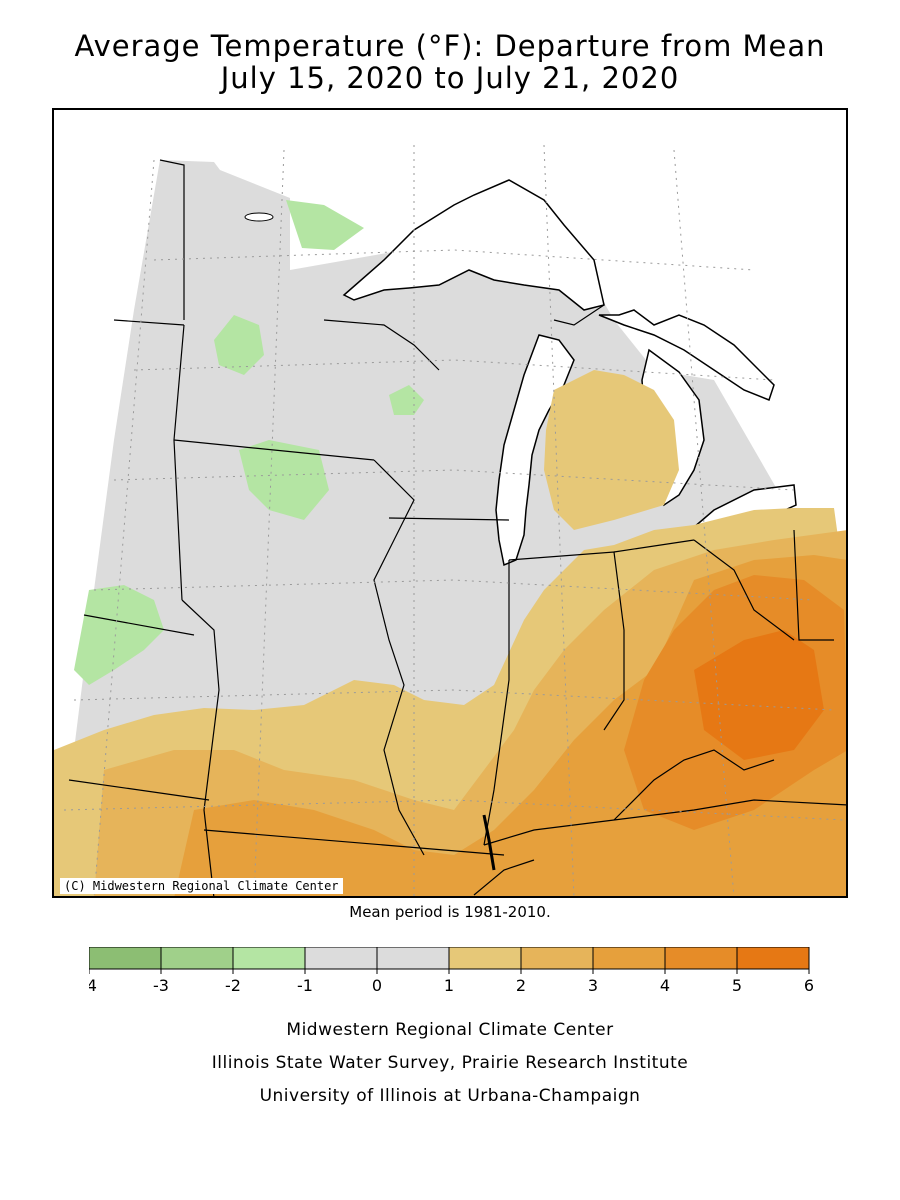 This screenshot has width=900, height=1200. Describe the element at coordinates (521, 985) in the screenshot. I see `legend-tick-label: 2` at that location.